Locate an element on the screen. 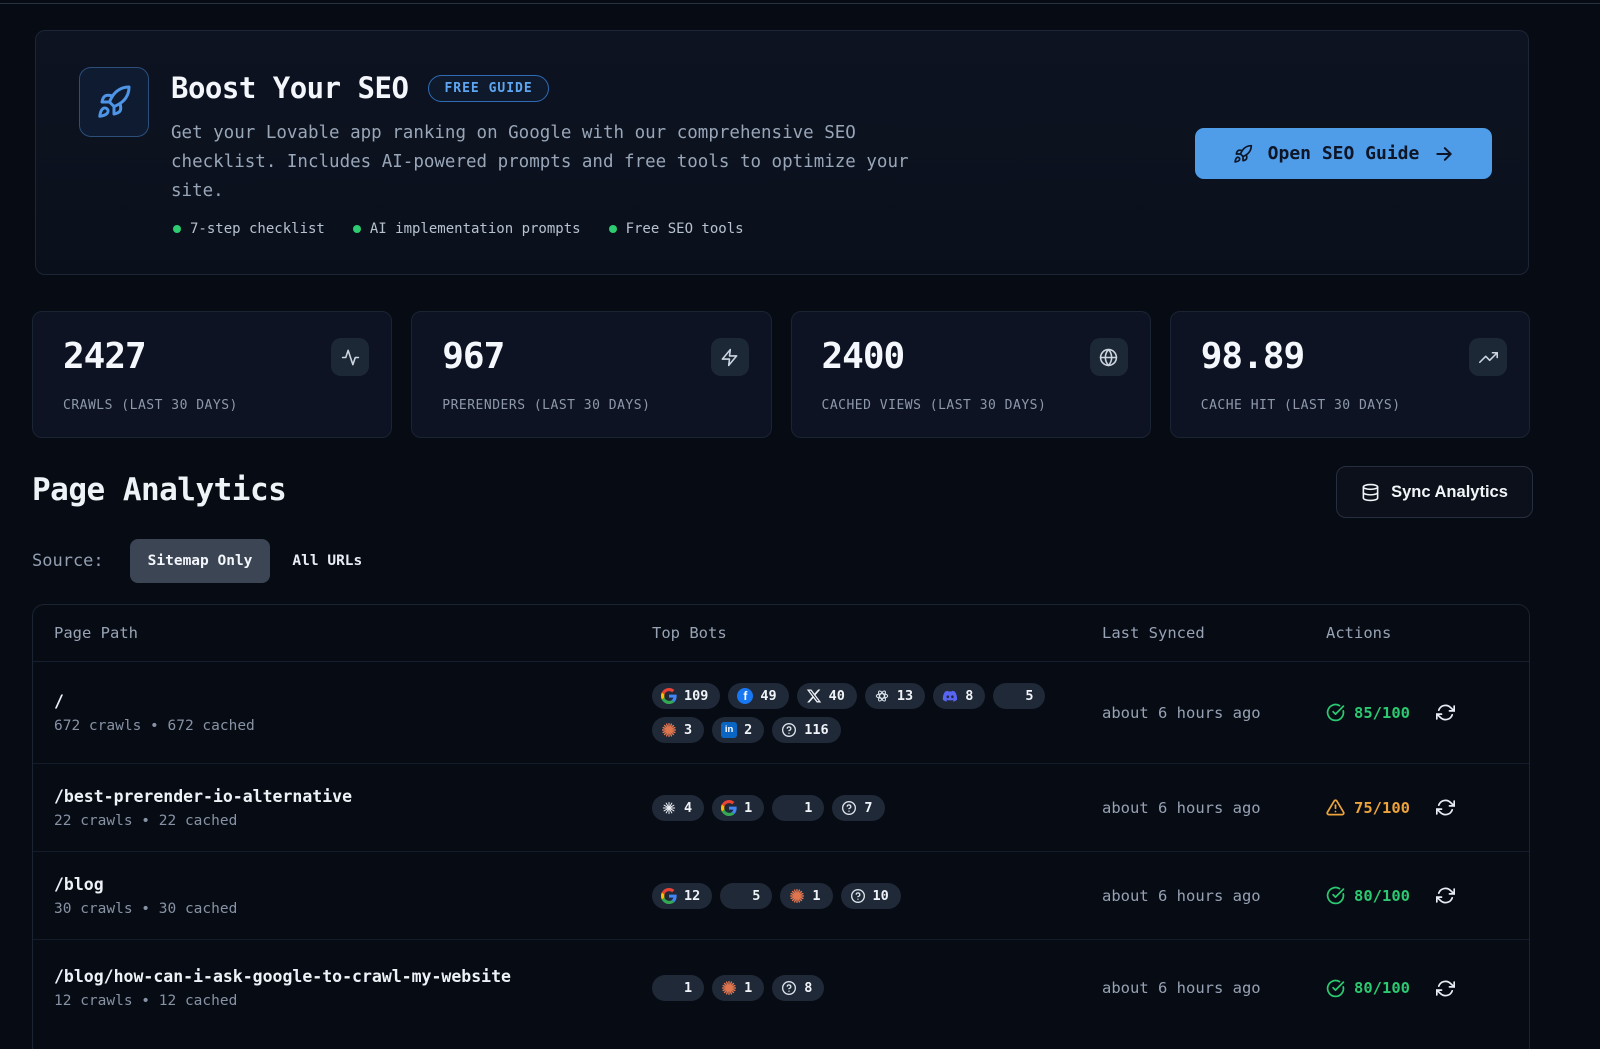 Image resolution: width=1600 pixels, height=1049 pixels. google-icon is located at coordinates (669, 895).